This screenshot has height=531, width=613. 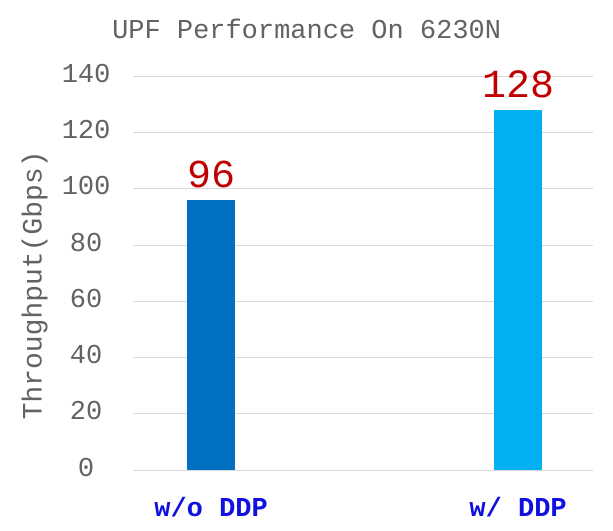 I want to click on bar-value-label: 96, so click(x=210, y=177).